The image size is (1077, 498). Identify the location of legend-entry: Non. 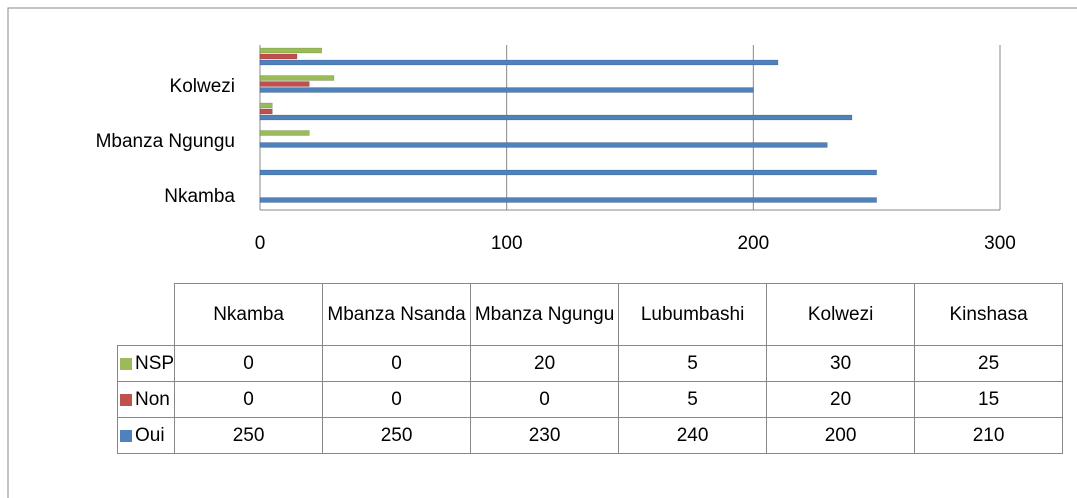
(146, 399).